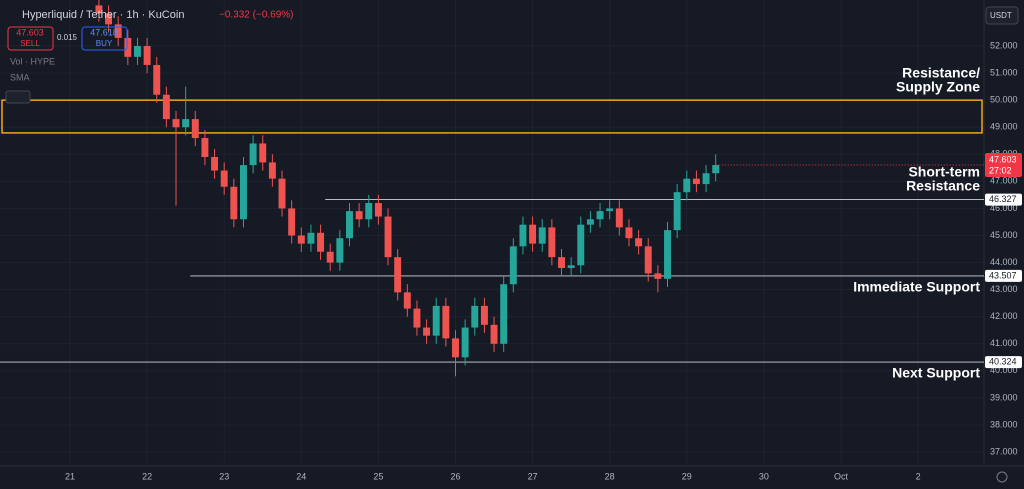 This screenshot has width=1024, height=489. I want to click on y-tick-label: 40.000, so click(1004, 370).